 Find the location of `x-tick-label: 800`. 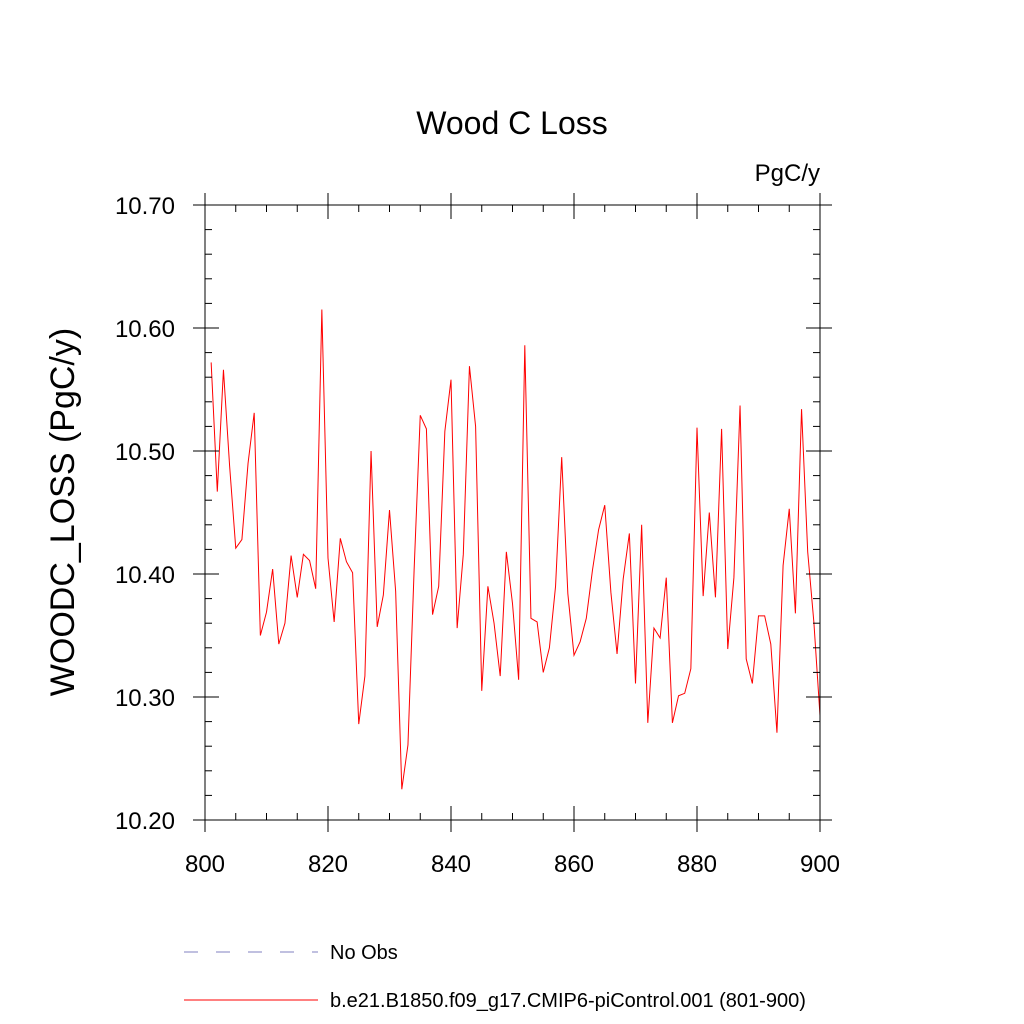

x-tick-label: 800 is located at coordinates (205, 864).